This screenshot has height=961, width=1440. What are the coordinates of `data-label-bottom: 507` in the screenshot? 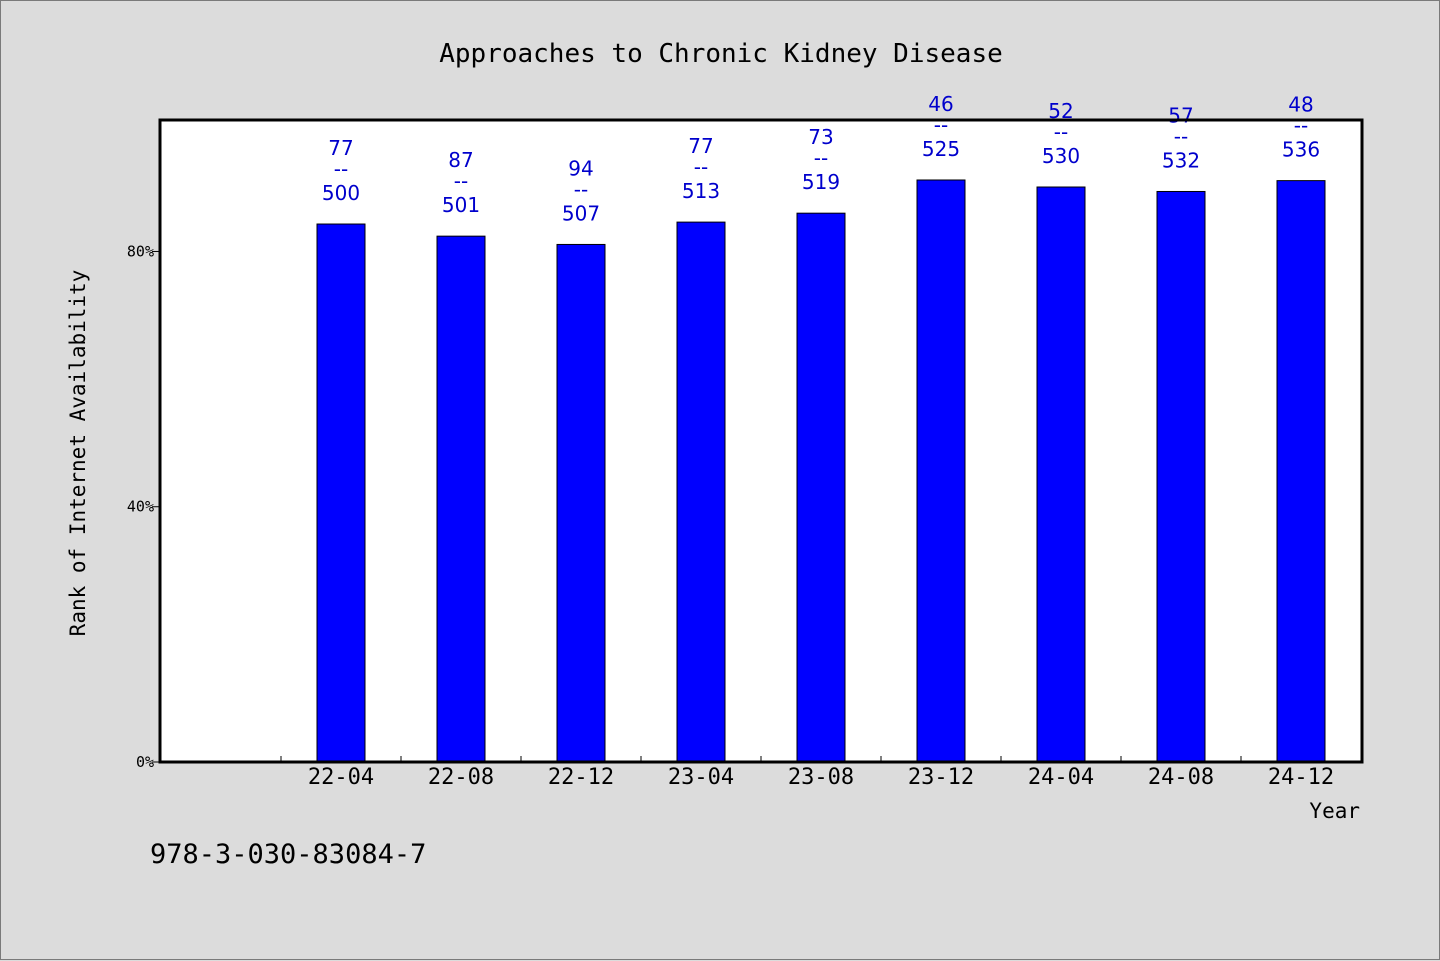 It's located at (581, 213).